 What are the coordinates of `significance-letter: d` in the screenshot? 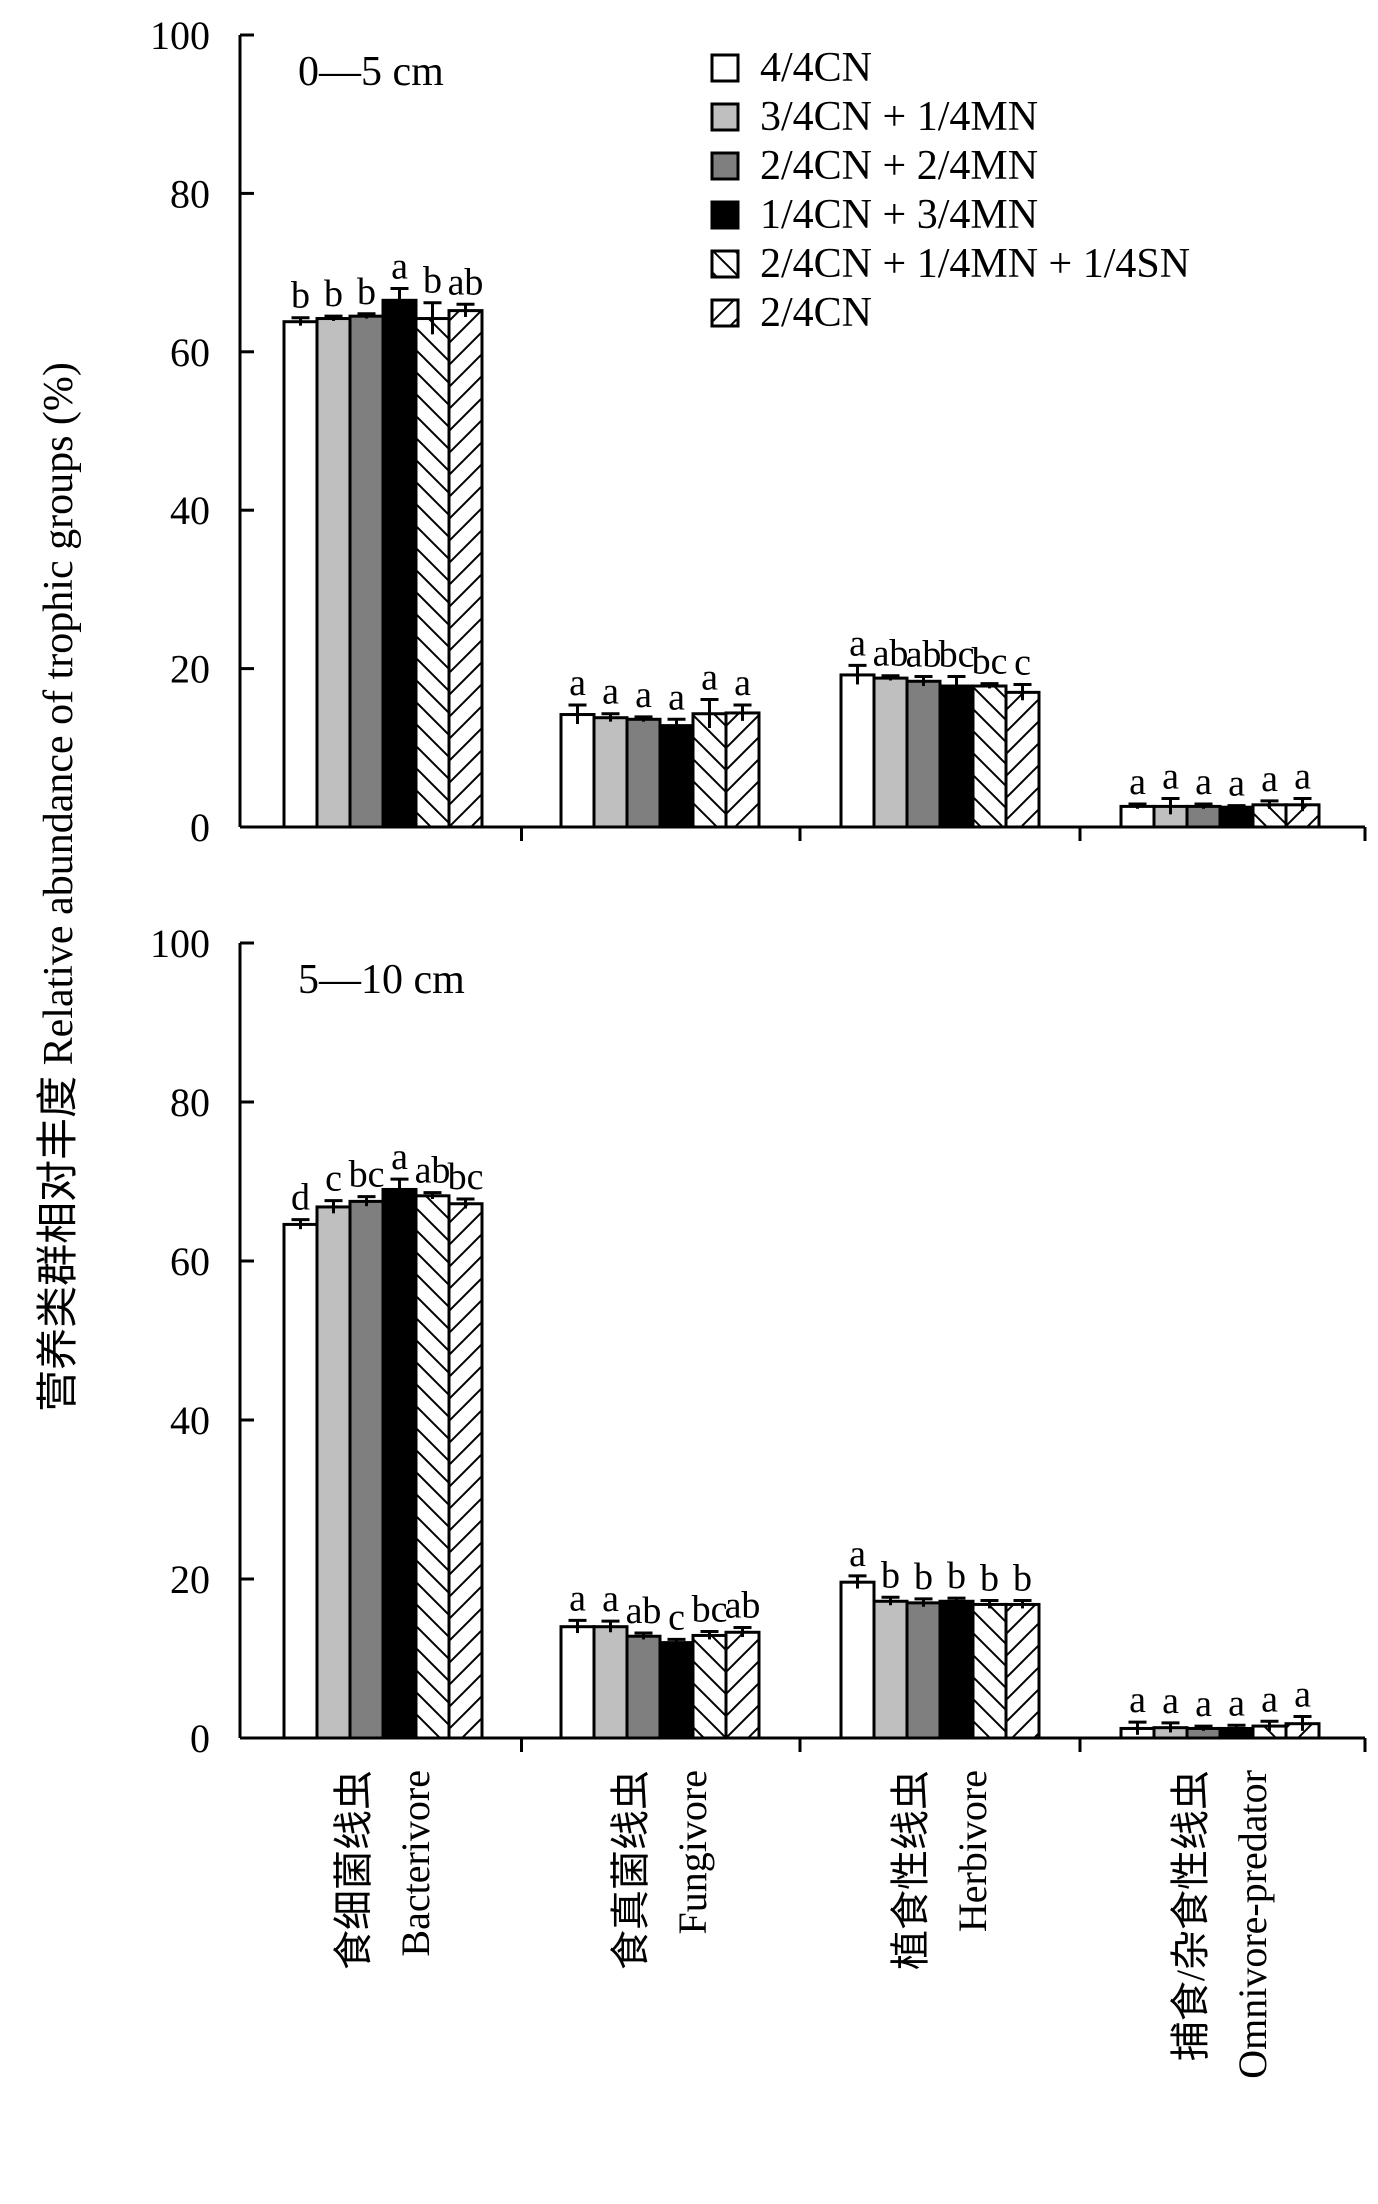 It's located at (300, 1198).